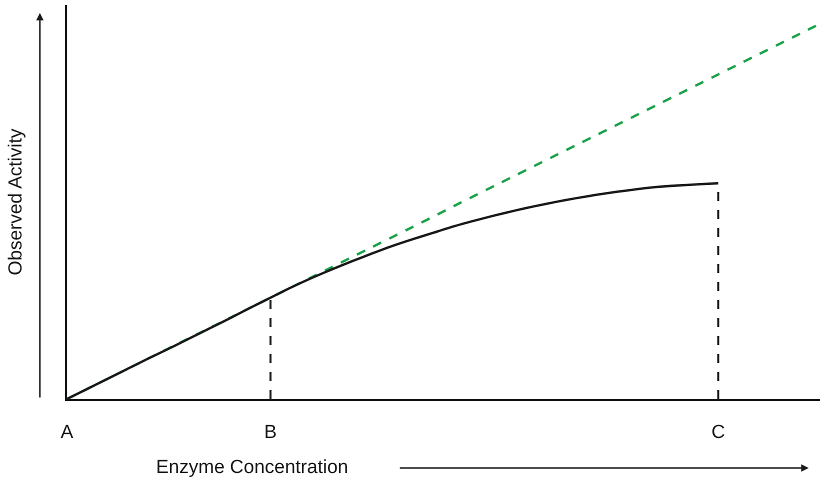 The width and height of the screenshot is (824, 485). I want to click on y-axis-title: Observed Activity, so click(15, 202).